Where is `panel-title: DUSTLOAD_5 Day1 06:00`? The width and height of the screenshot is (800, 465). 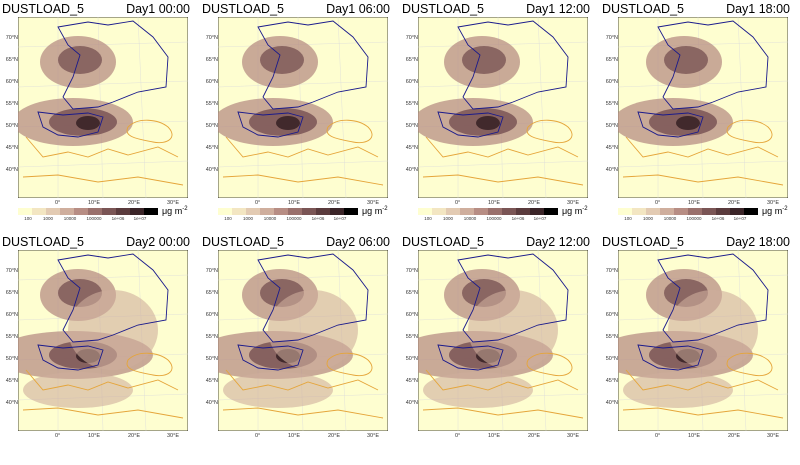
panel-title: DUSTLOAD_5 Day1 06:00 is located at coordinates (300, 9).